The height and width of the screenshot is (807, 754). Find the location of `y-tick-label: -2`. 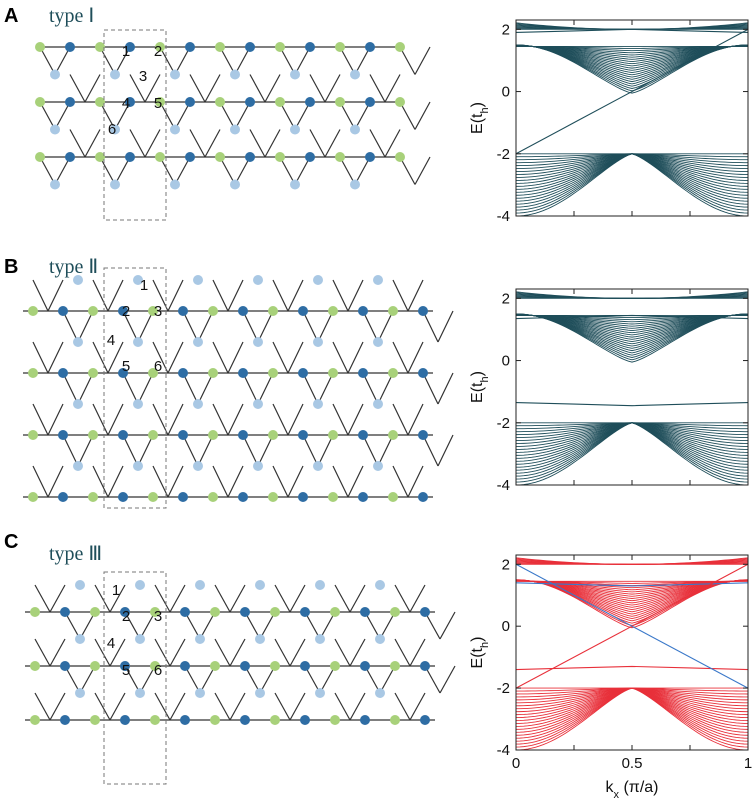

y-tick-label: -2 is located at coordinates (503, 423).